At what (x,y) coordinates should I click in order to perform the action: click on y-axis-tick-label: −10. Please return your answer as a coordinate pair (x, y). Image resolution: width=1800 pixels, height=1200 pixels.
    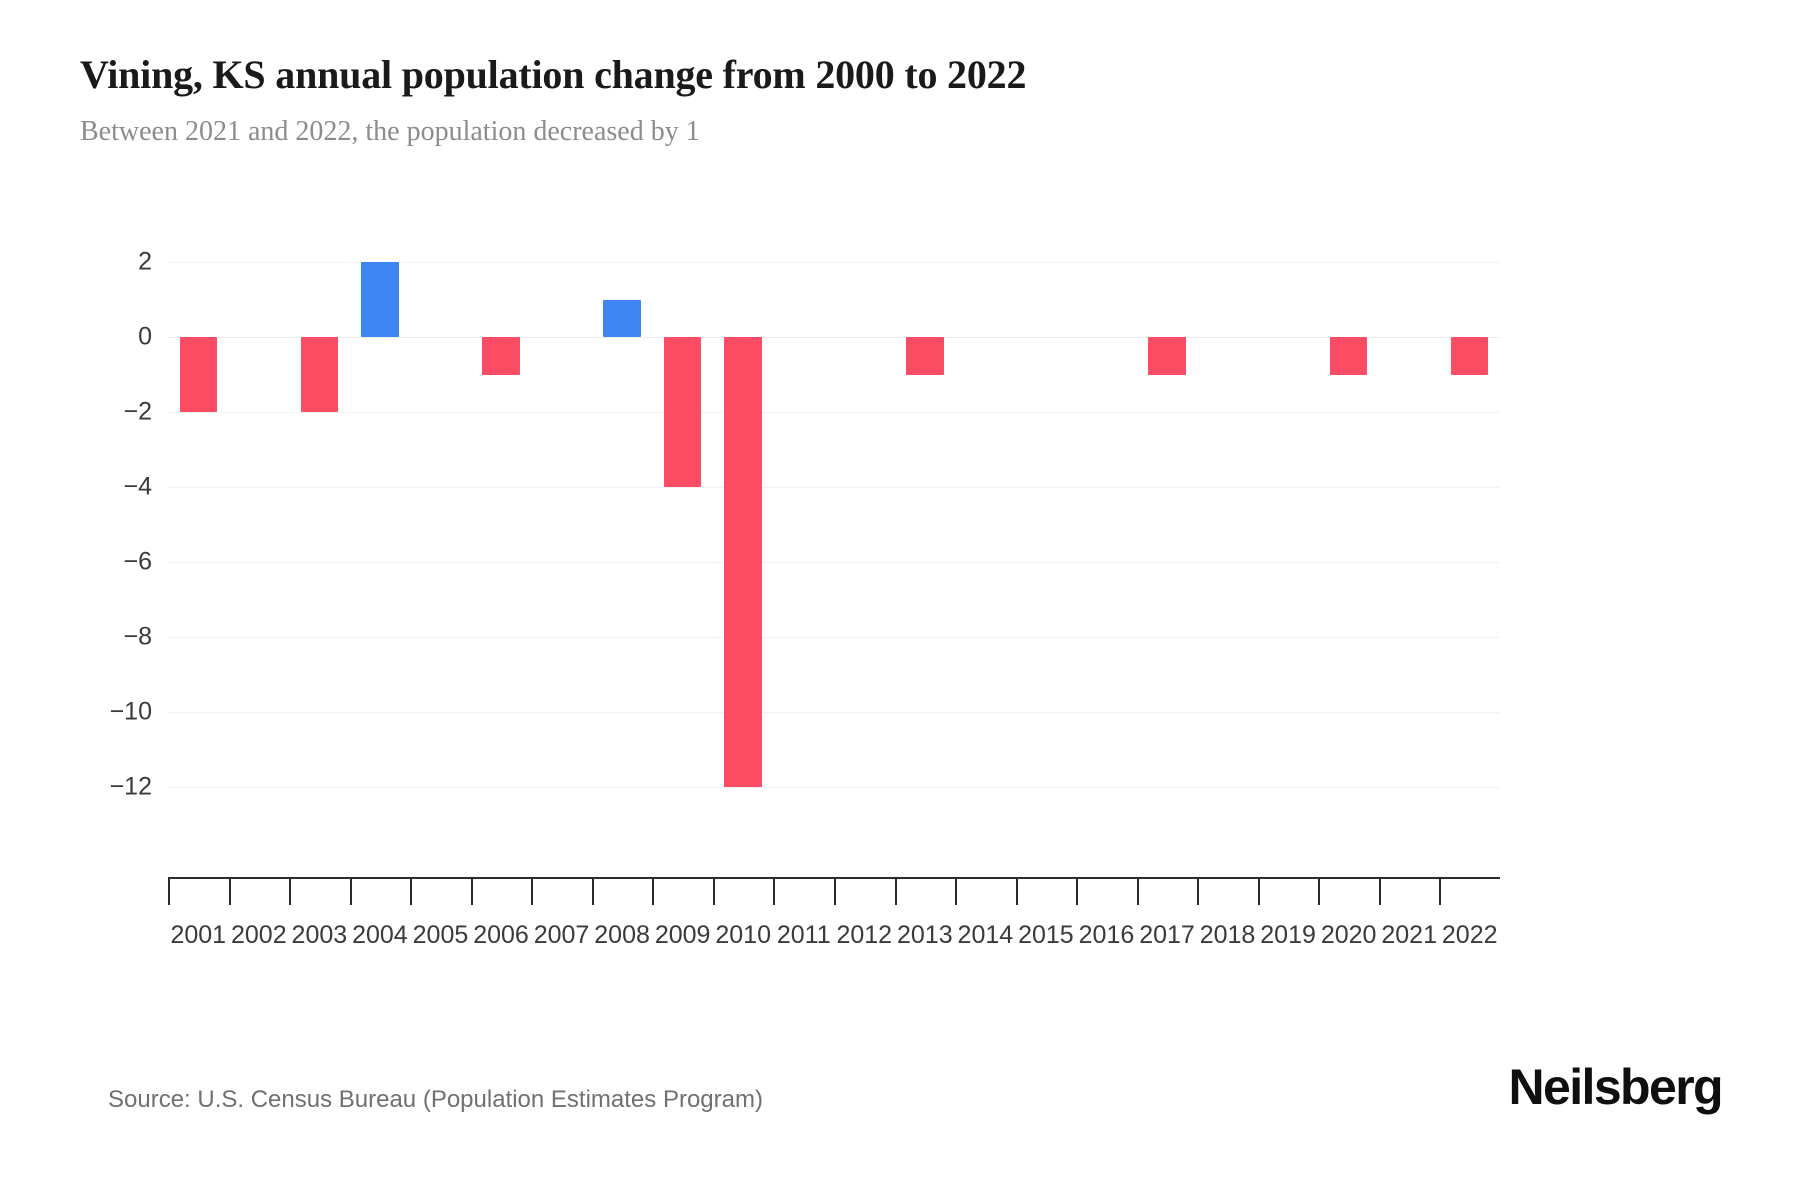
    Looking at the image, I should click on (130, 711).